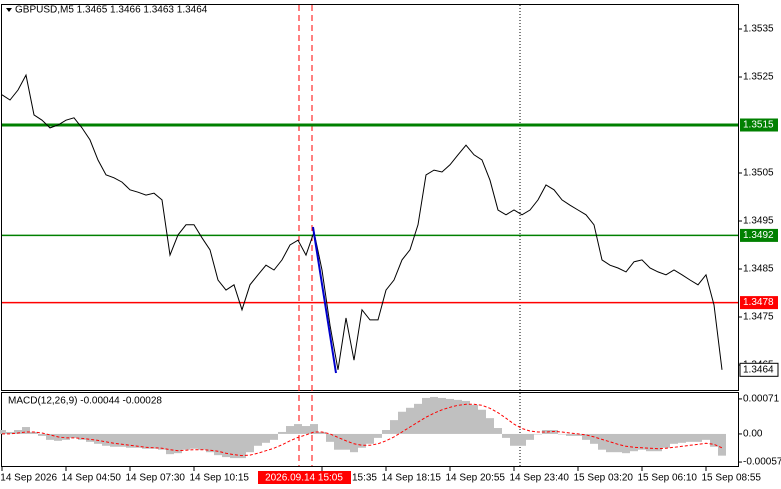 This screenshot has height=489, width=781. Describe the element at coordinates (111, 10) in the screenshot. I see `chart-title: GBPUSD,M5 1.3465 1.3466 1.3463 1.3464` at that location.